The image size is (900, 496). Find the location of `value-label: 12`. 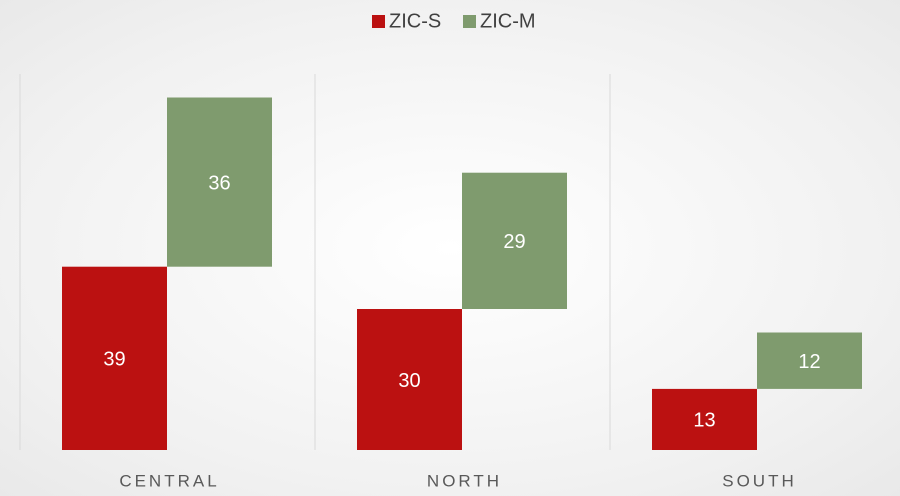

value-label: 12 is located at coordinates (809, 362).